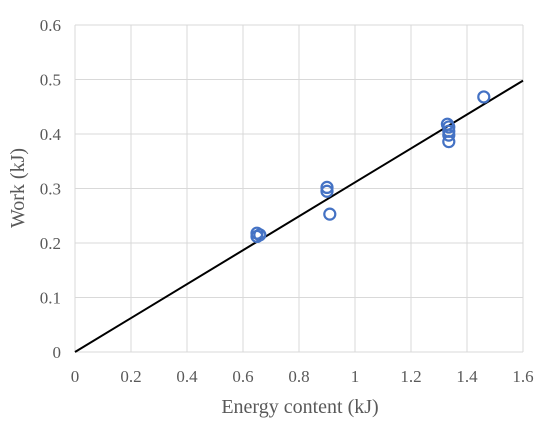 Image resolution: width=550 pixels, height=425 pixels. Describe the element at coordinates (187, 376) in the screenshot. I see `x-tick-label-2: 0.4` at that location.